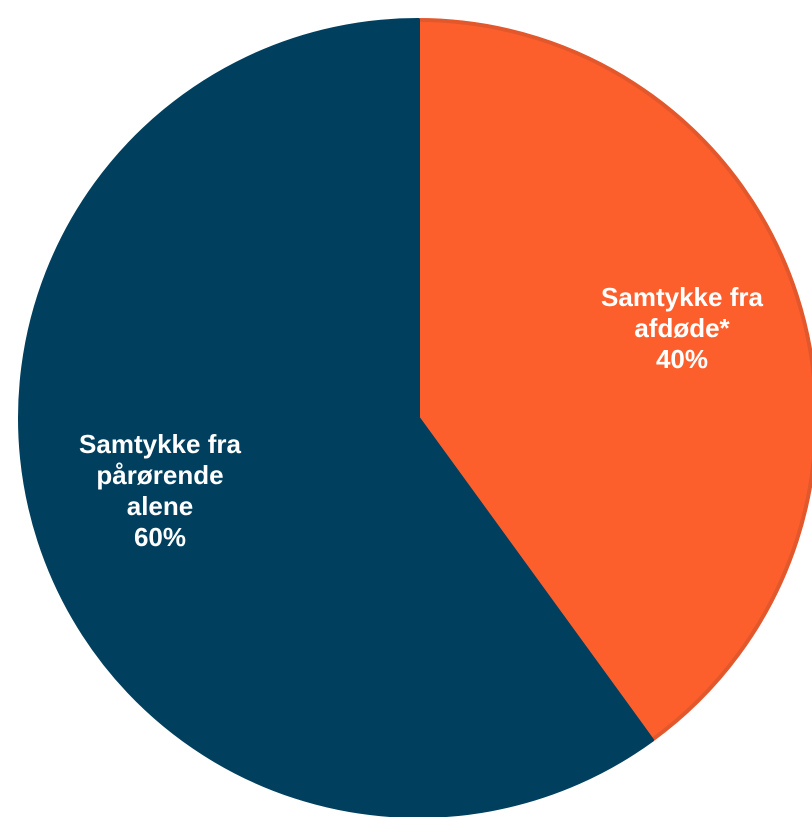 Image resolution: width=812 pixels, height=817 pixels. I want to click on slice-label-line: afdøde*, so click(682, 328).